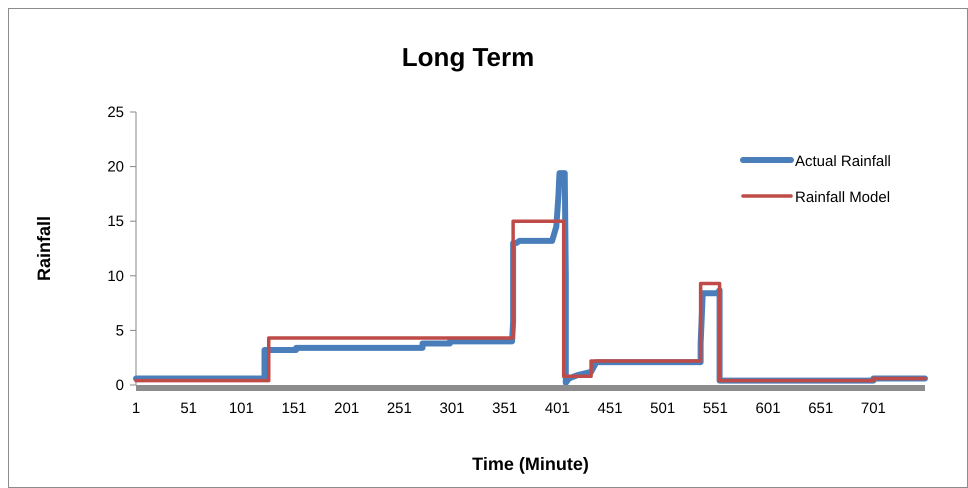 The width and height of the screenshot is (968, 488). Describe the element at coordinates (136, 408) in the screenshot. I see `x-tick-label: 1` at that location.